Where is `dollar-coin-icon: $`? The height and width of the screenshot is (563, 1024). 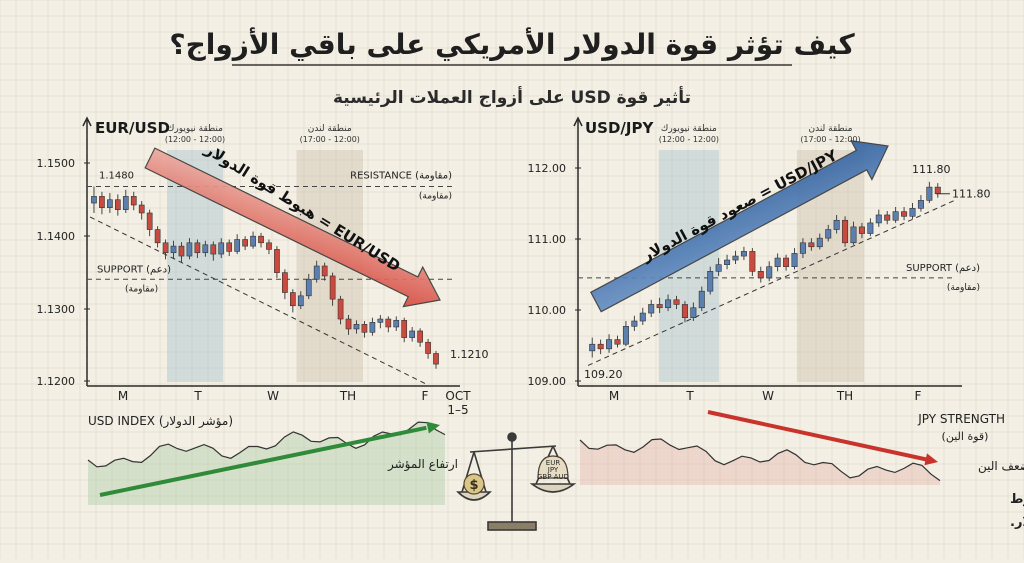 dollar-coin-icon: $ is located at coordinates (474, 484).